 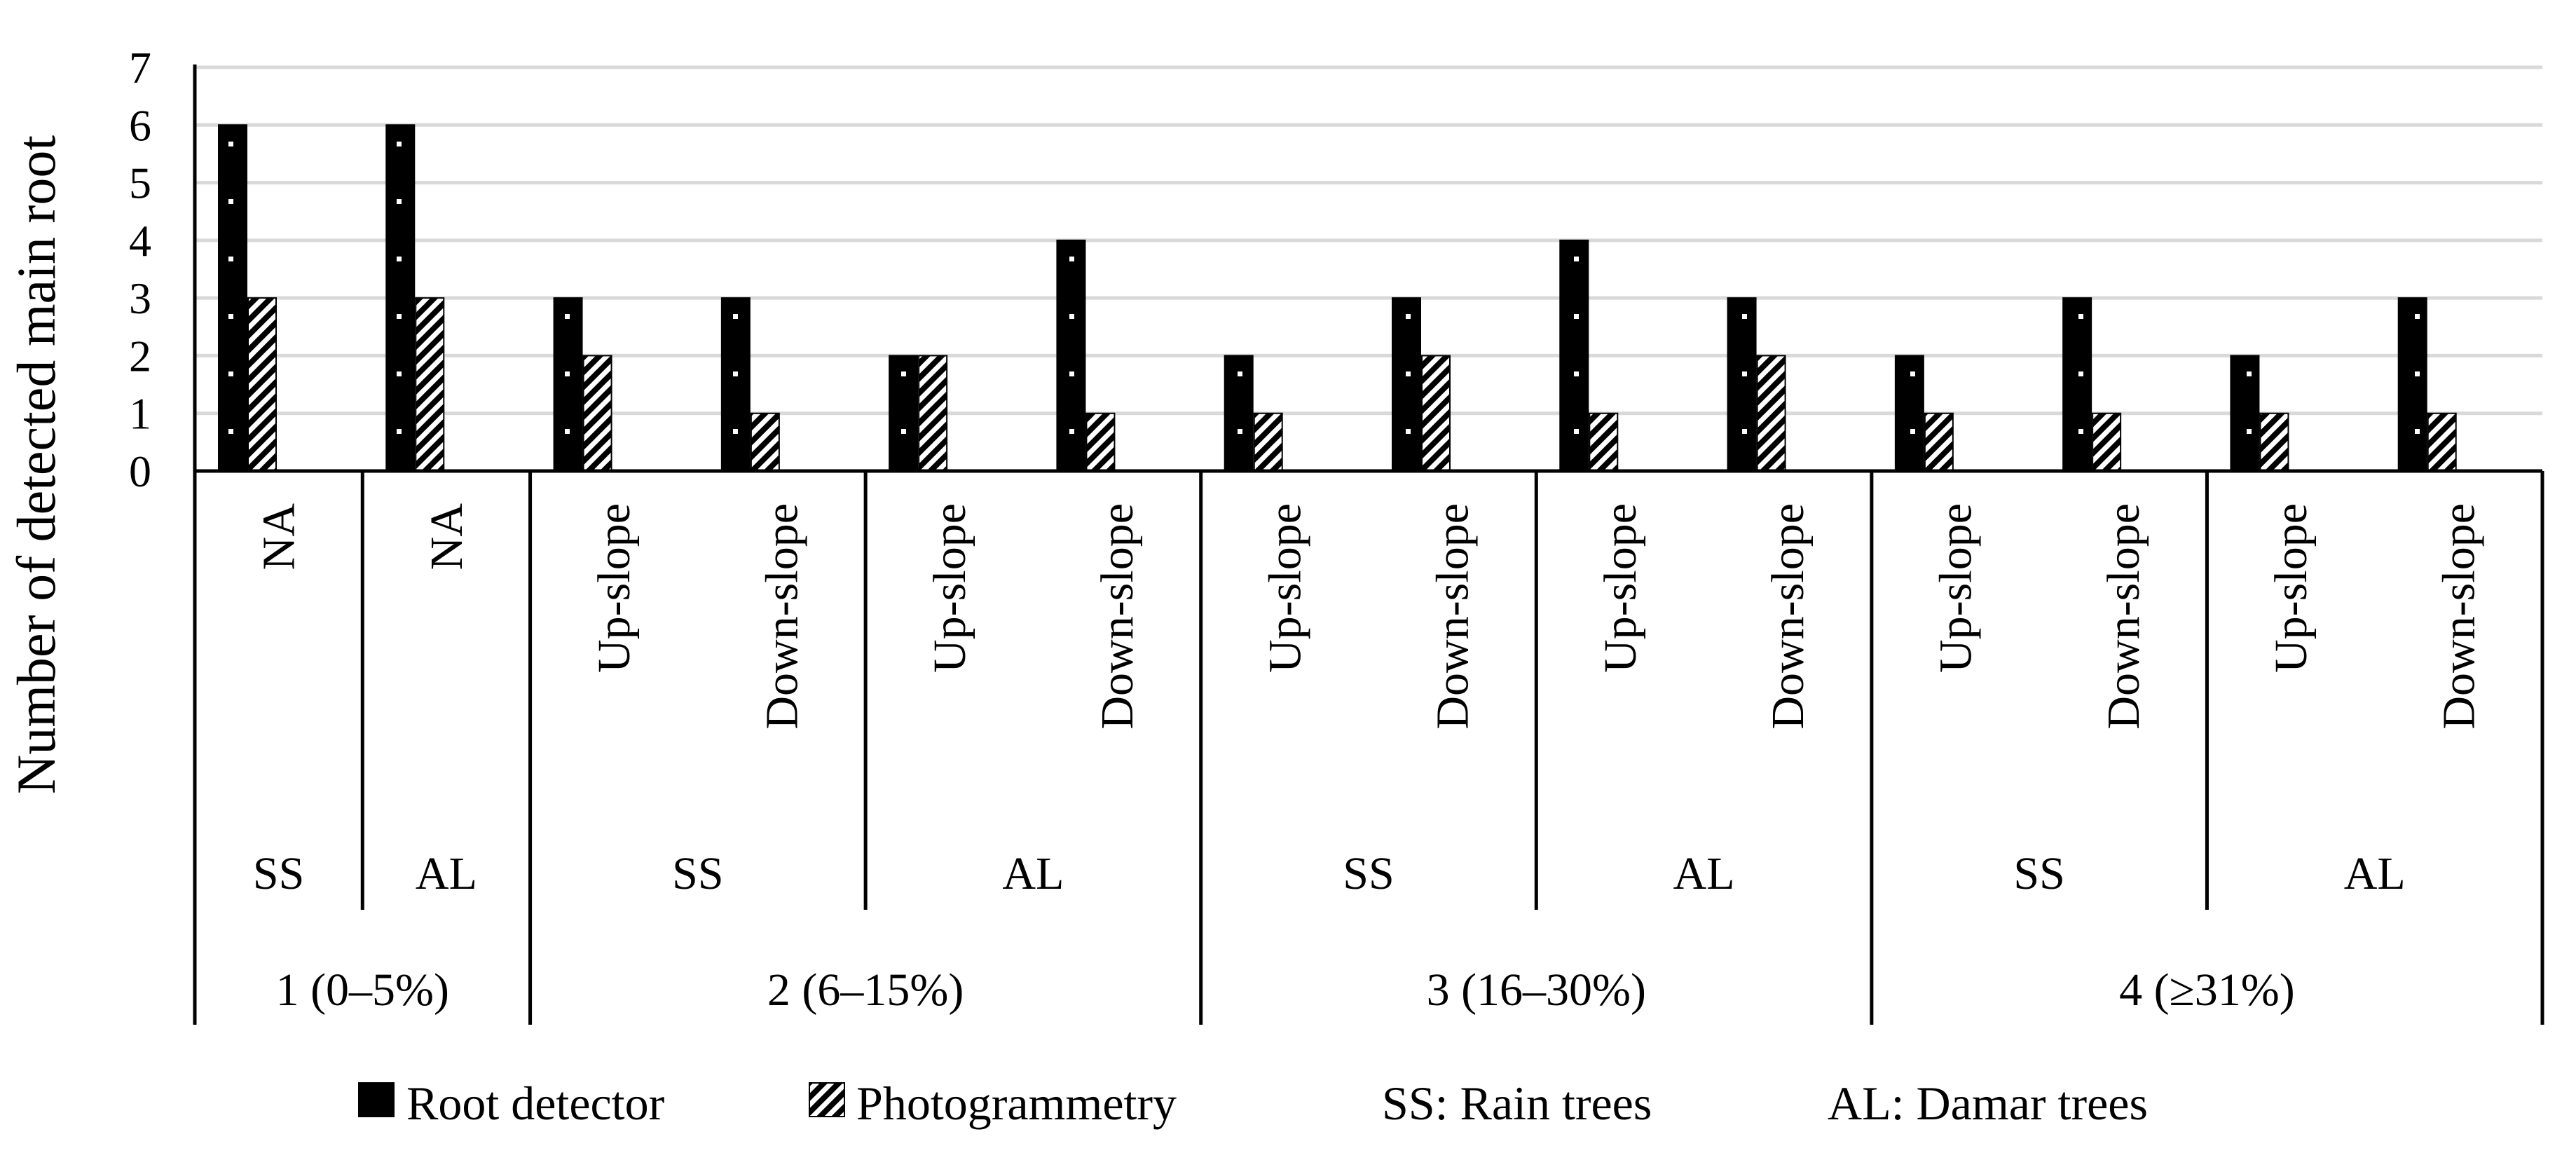 I want to click on slope-class-label: 3 (16–30%), so click(x=1536, y=990).